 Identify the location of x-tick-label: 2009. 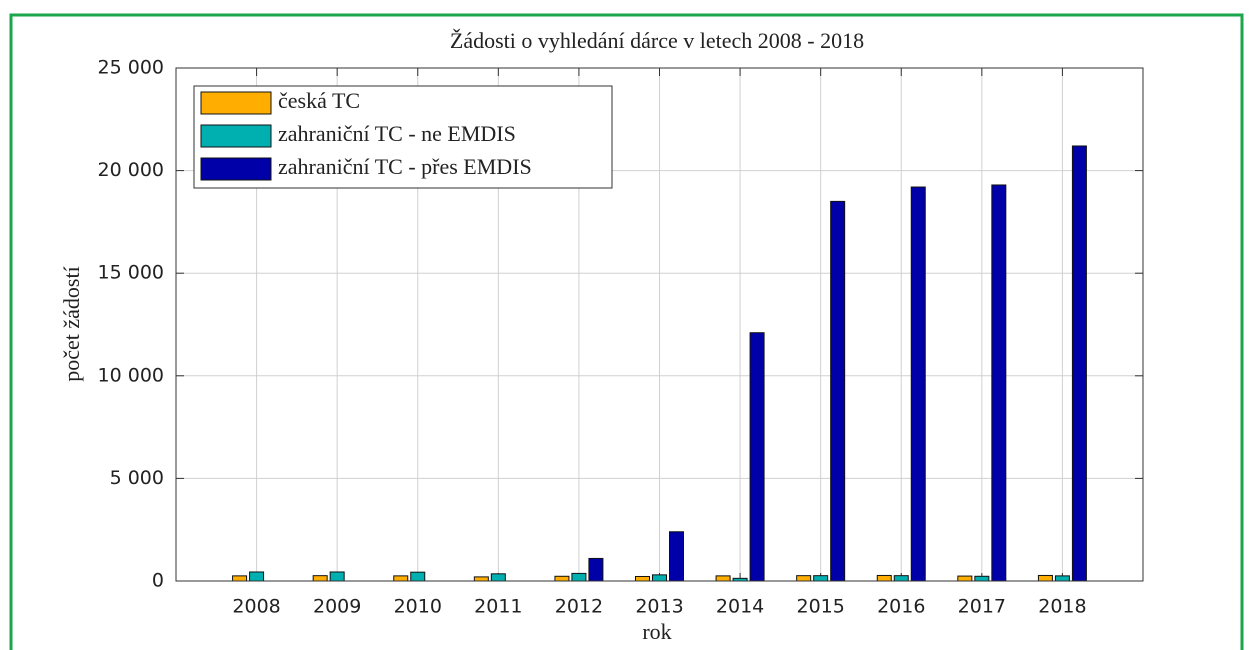
(337, 607).